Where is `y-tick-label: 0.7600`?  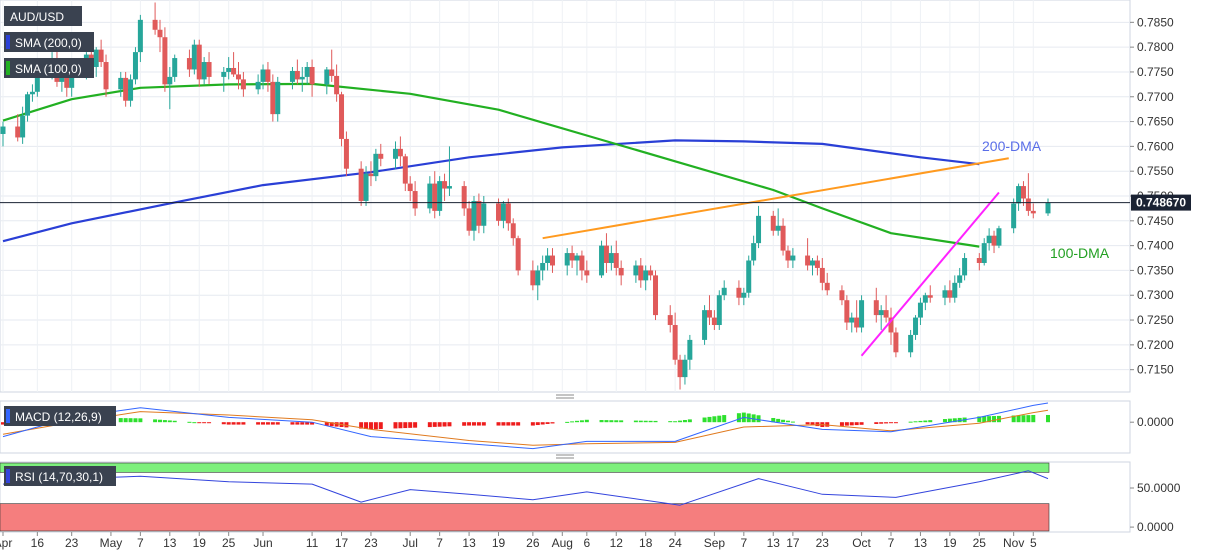
y-tick-label: 0.7600 is located at coordinates (1155, 146).